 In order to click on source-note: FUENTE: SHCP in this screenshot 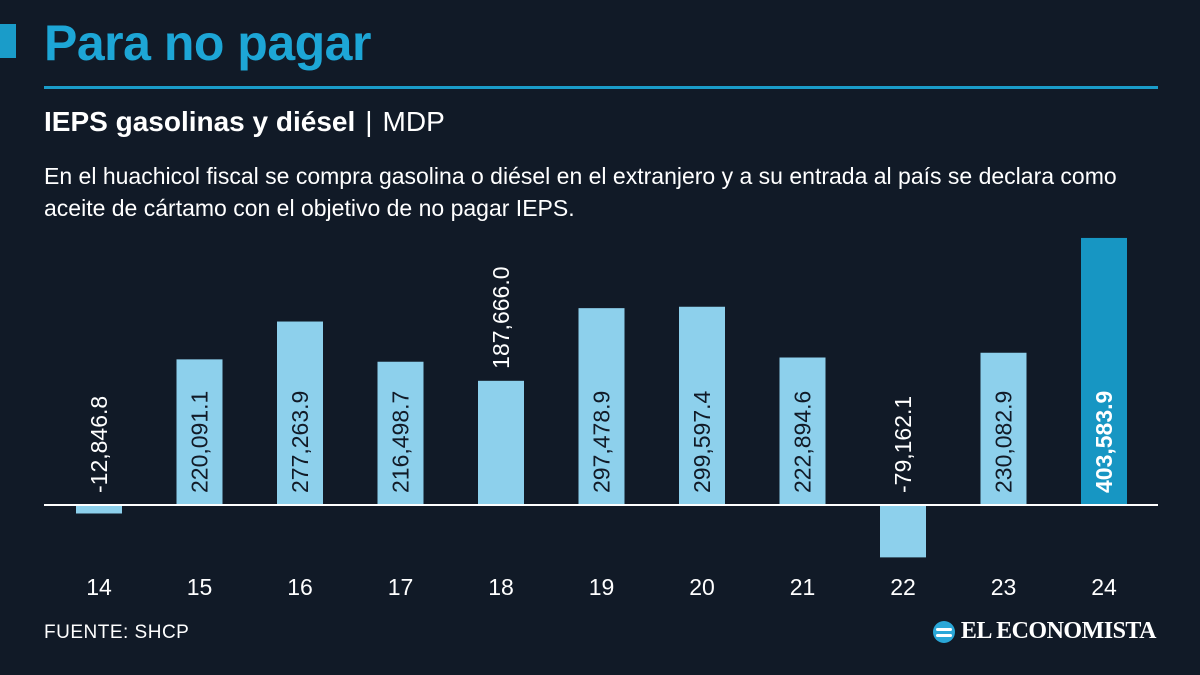, I will do `click(117, 632)`.